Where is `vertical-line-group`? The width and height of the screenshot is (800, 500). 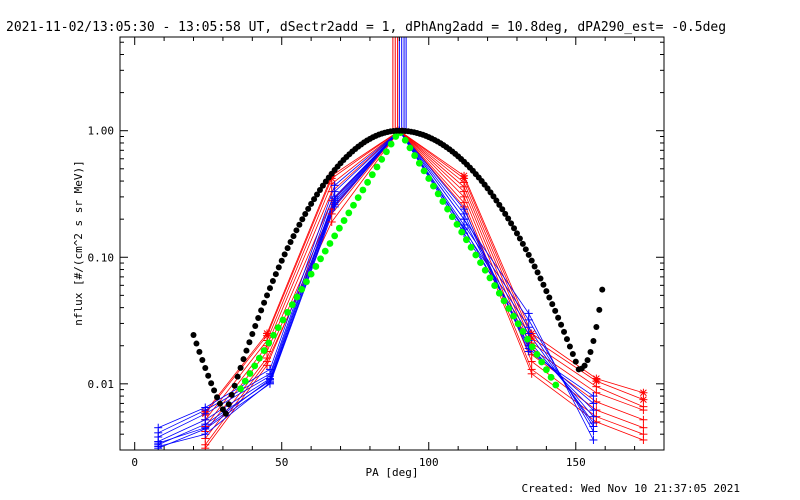 vertical-line-group is located at coordinates (399, 84).